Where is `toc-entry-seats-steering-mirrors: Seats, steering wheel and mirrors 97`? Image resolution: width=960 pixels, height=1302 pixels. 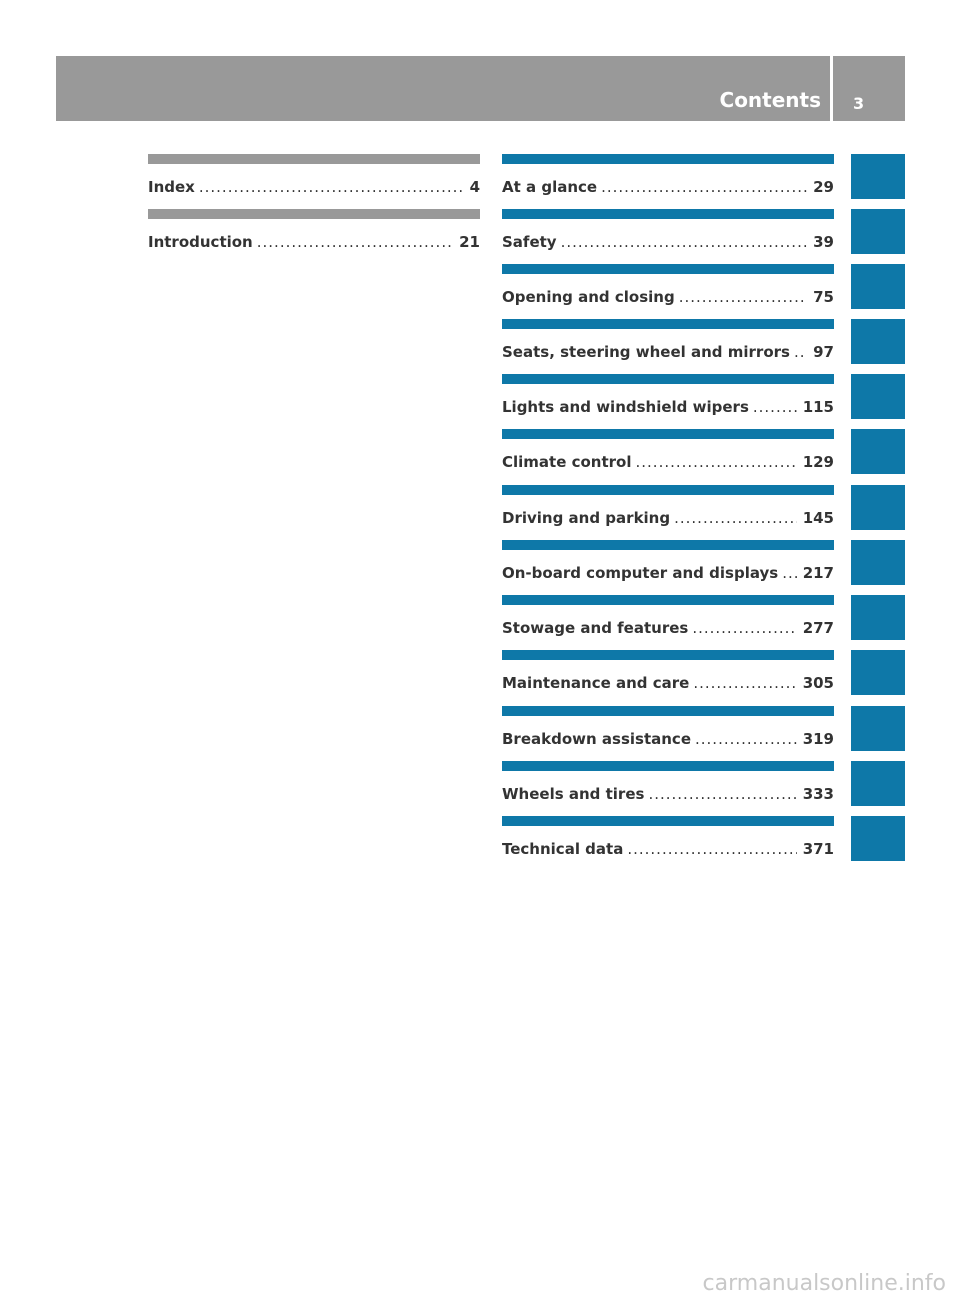 toc-entry-seats-steering-mirrors: Seats, steering wheel and mirrors 97 is located at coordinates (668, 344).